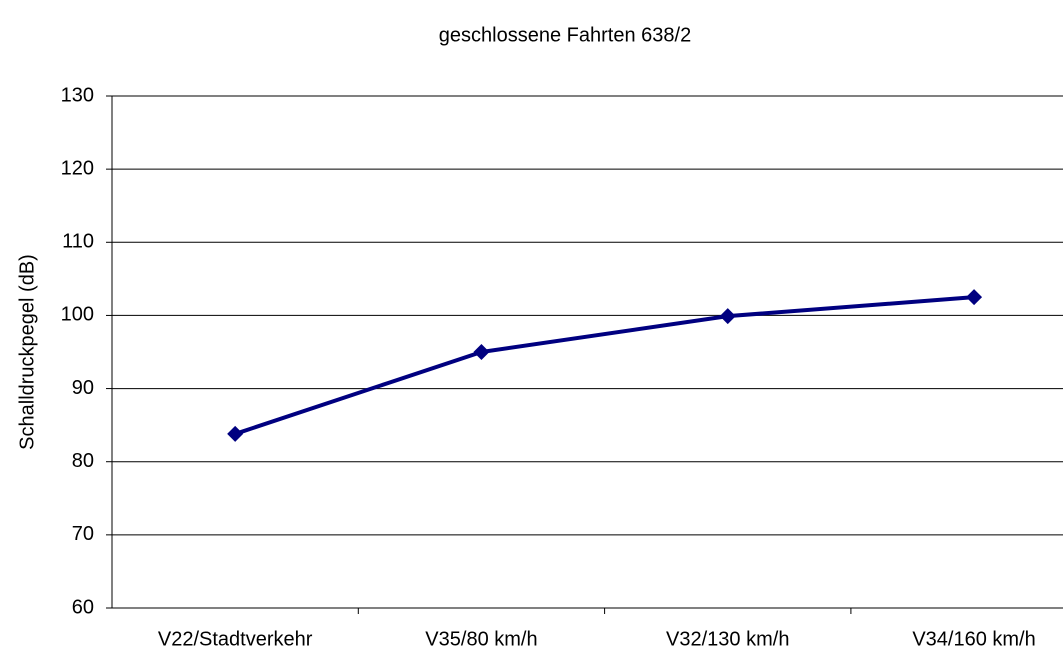  I want to click on y-tick-label: 120, so click(77, 168).